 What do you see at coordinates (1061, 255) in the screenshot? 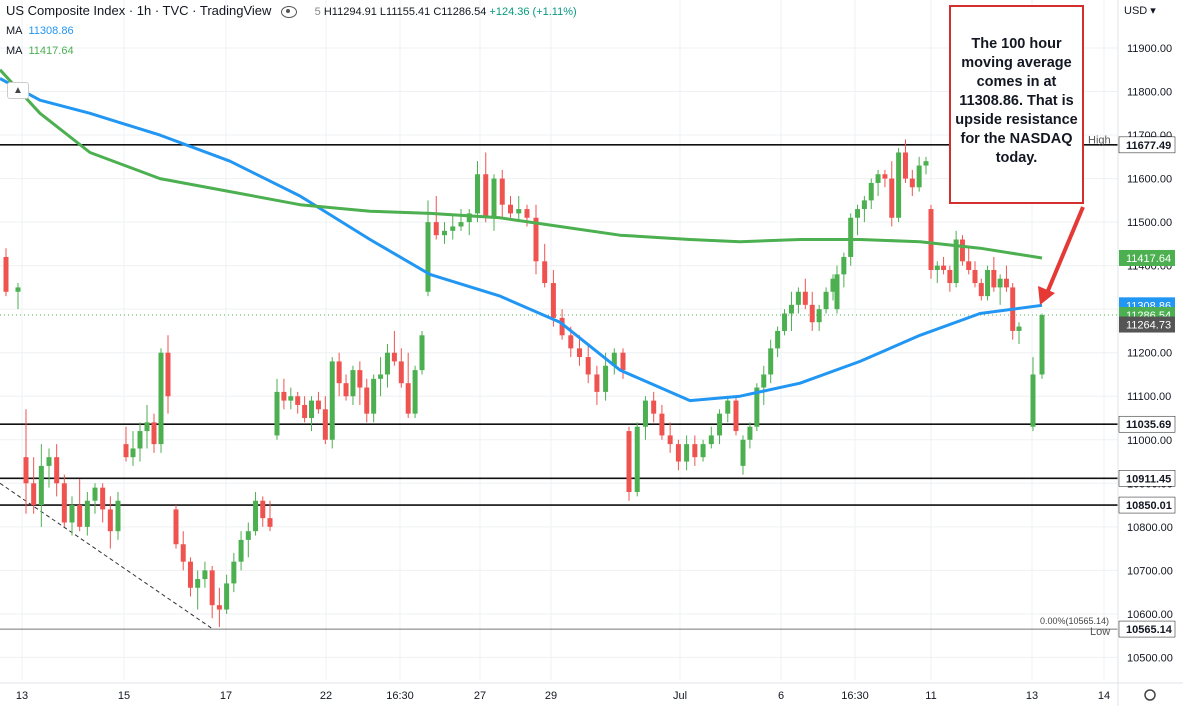
I see `annotation-arrow` at bounding box center [1061, 255].